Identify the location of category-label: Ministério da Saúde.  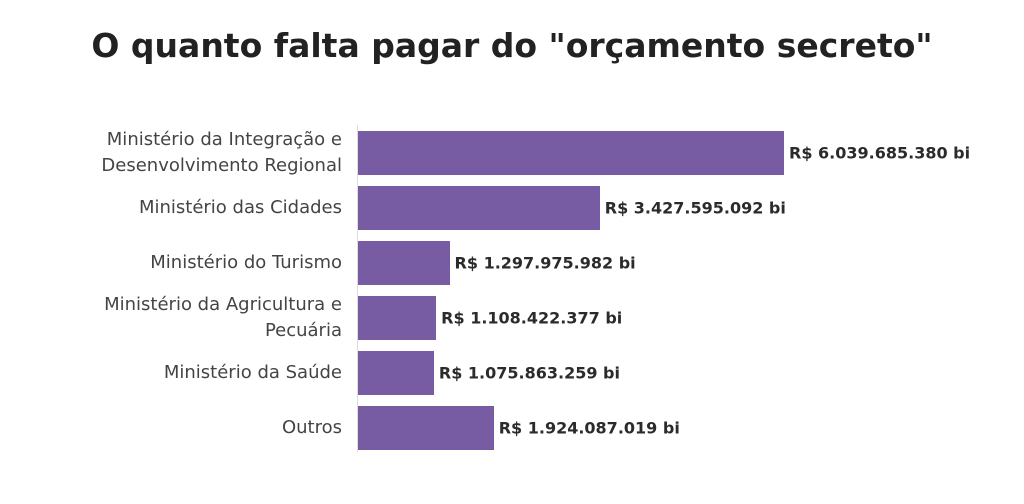
(252, 372).